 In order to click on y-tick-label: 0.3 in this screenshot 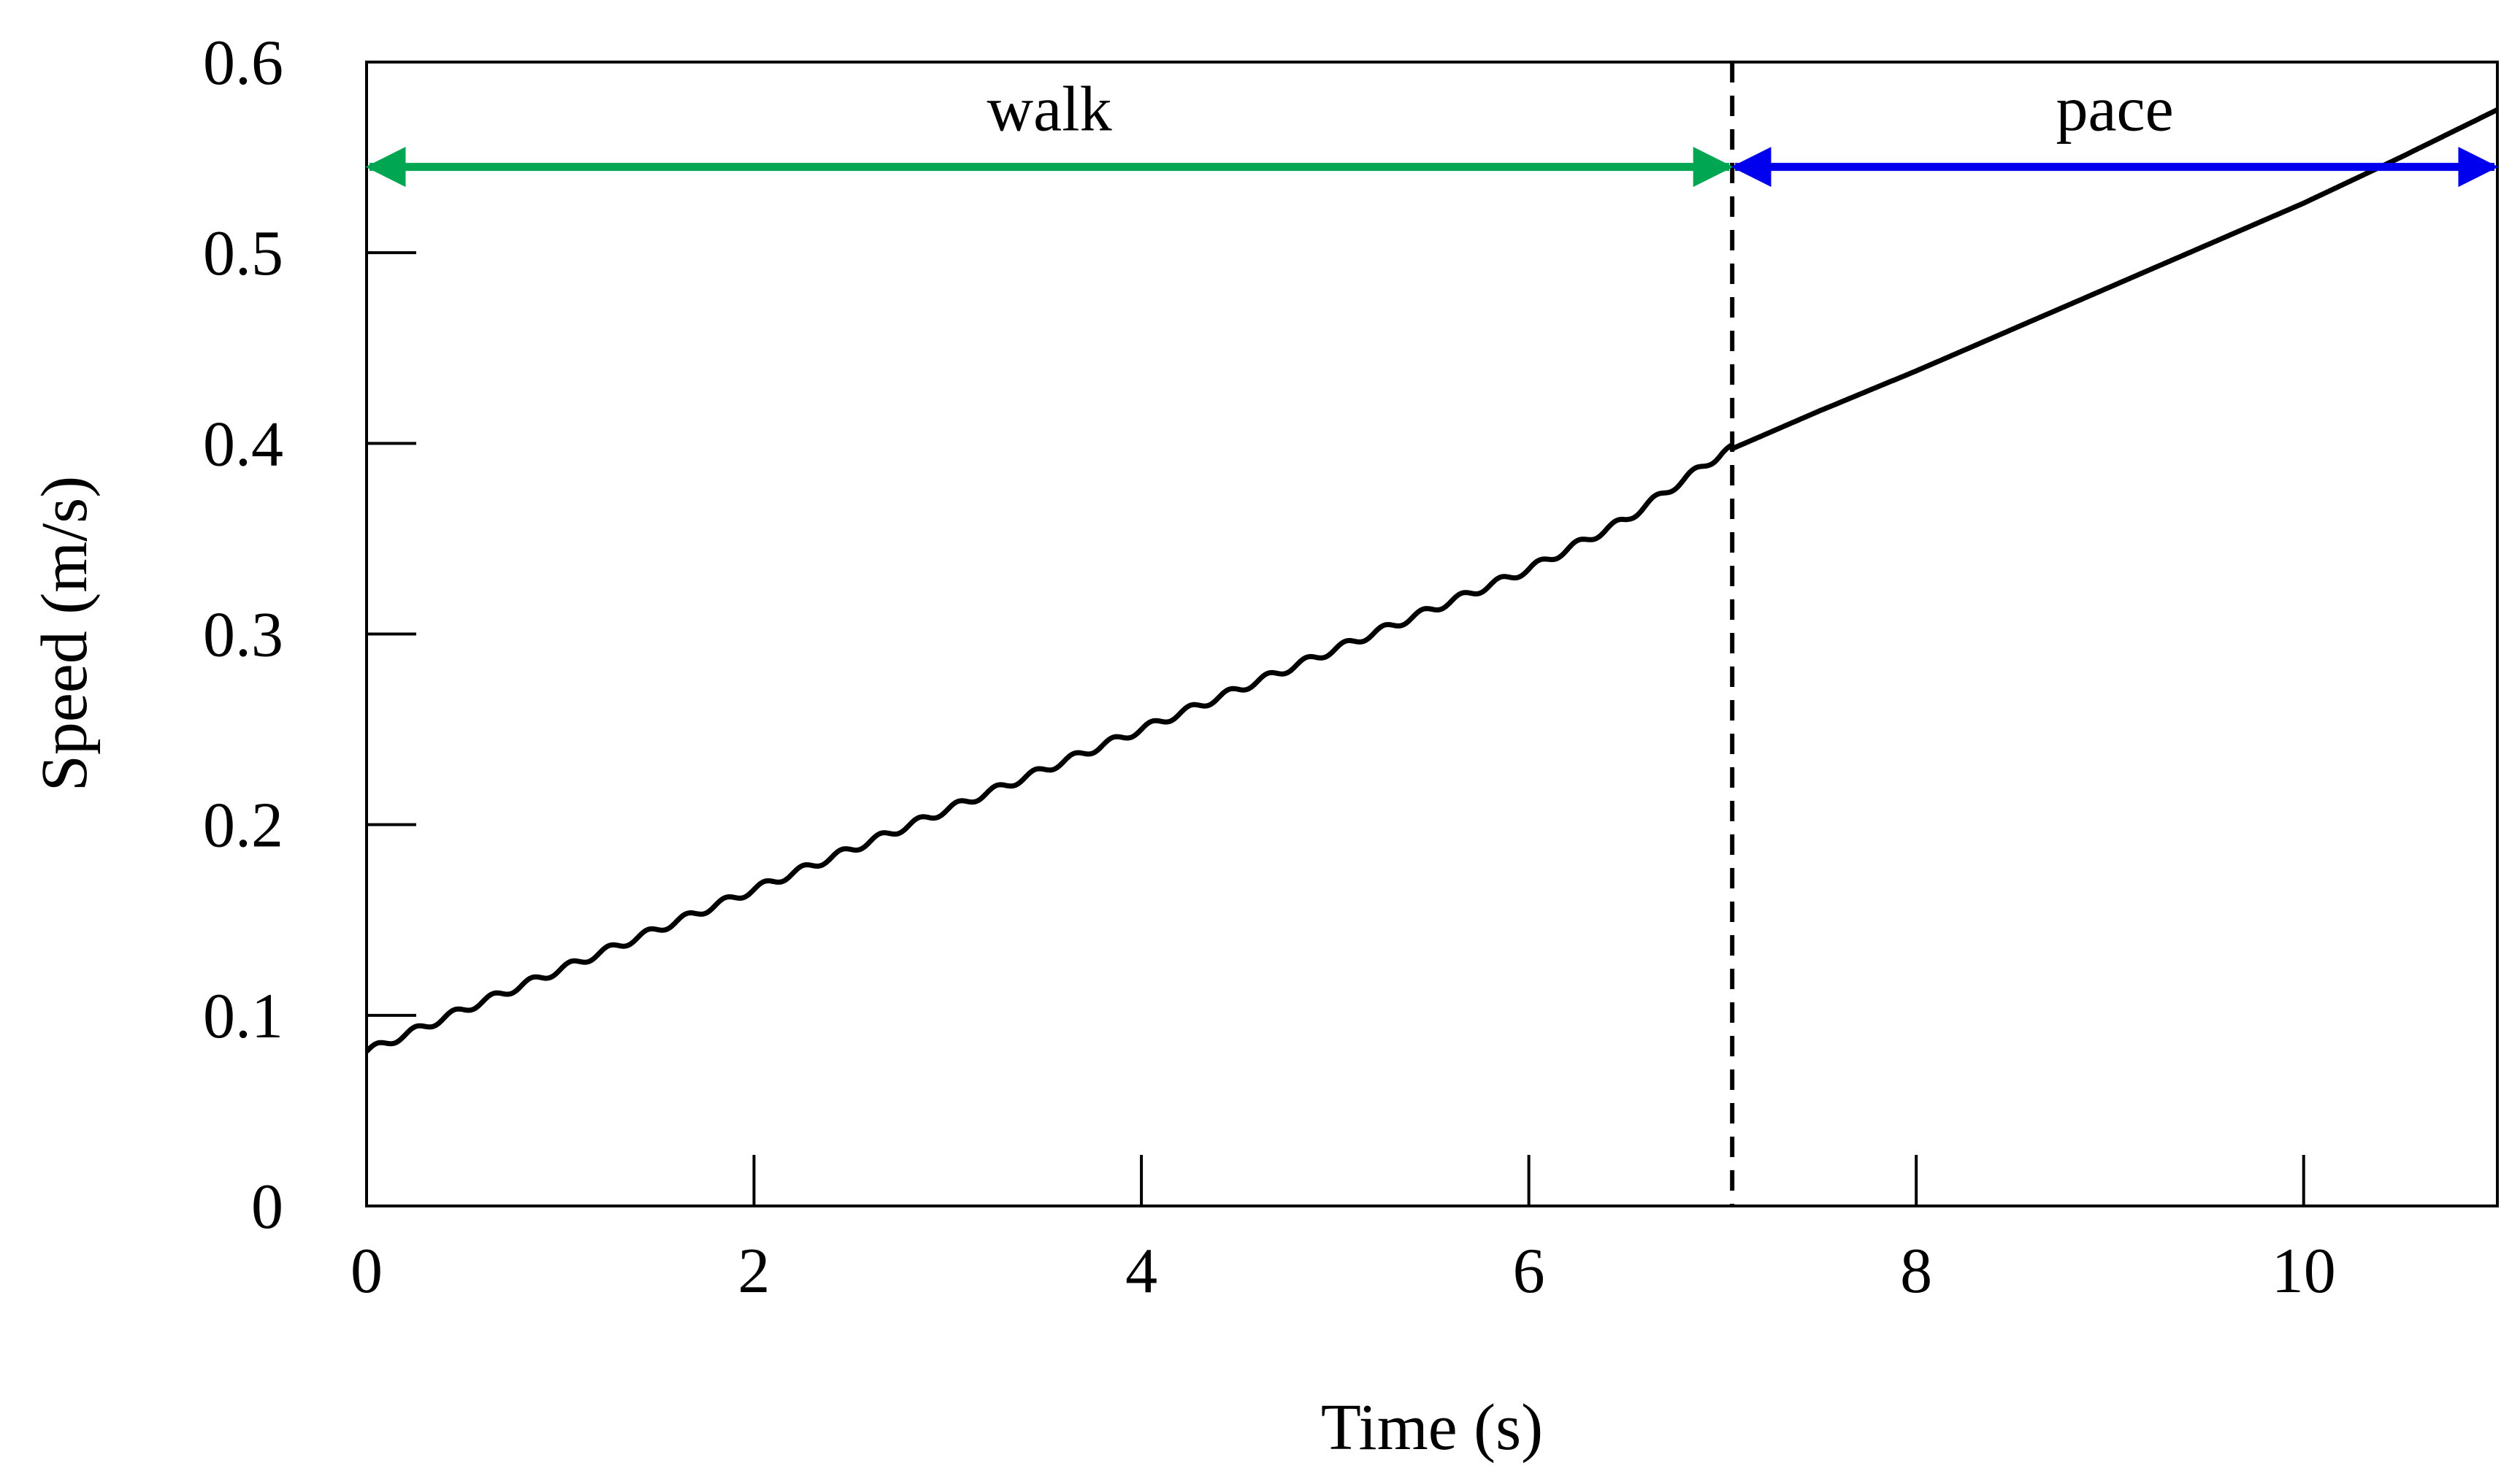, I will do `click(243, 636)`.